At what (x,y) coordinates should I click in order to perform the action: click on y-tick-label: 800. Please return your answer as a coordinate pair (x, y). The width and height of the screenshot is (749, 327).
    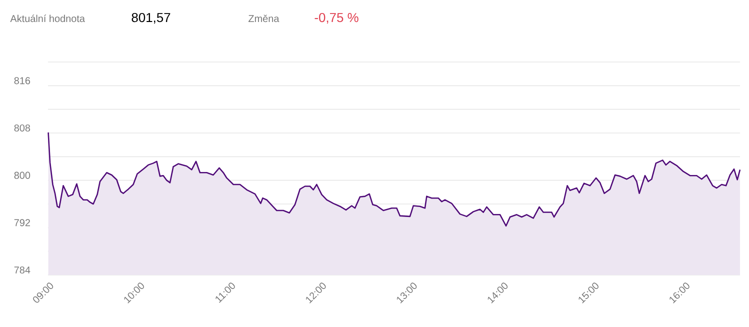
    Looking at the image, I should click on (22, 175).